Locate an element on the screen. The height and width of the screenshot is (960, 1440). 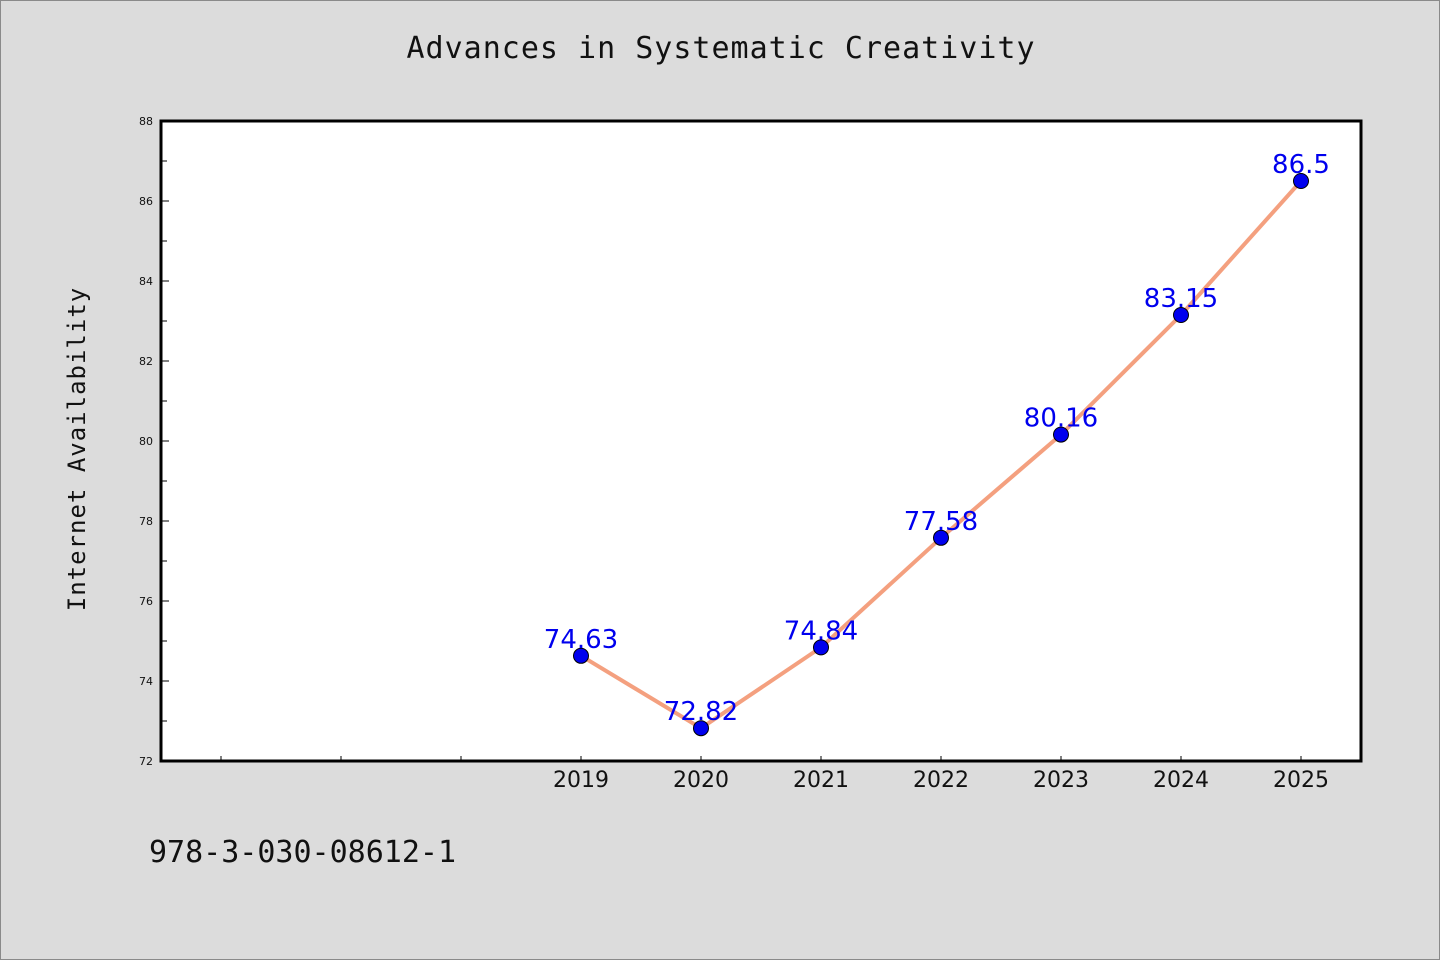
y-tick-label: 82 is located at coordinates (146, 361).